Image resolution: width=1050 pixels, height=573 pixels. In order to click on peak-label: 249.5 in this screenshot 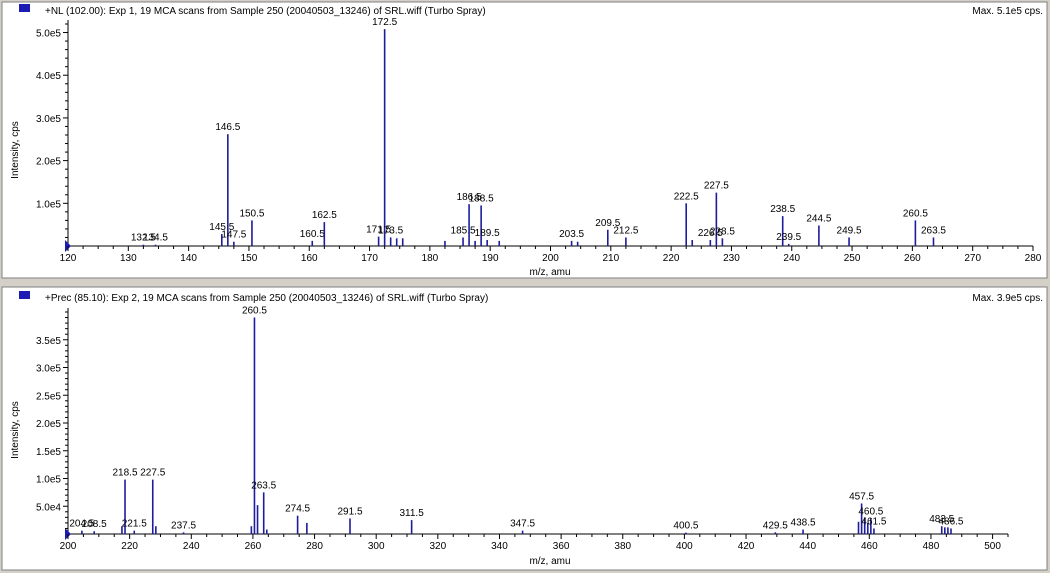, I will do `click(849, 230)`.